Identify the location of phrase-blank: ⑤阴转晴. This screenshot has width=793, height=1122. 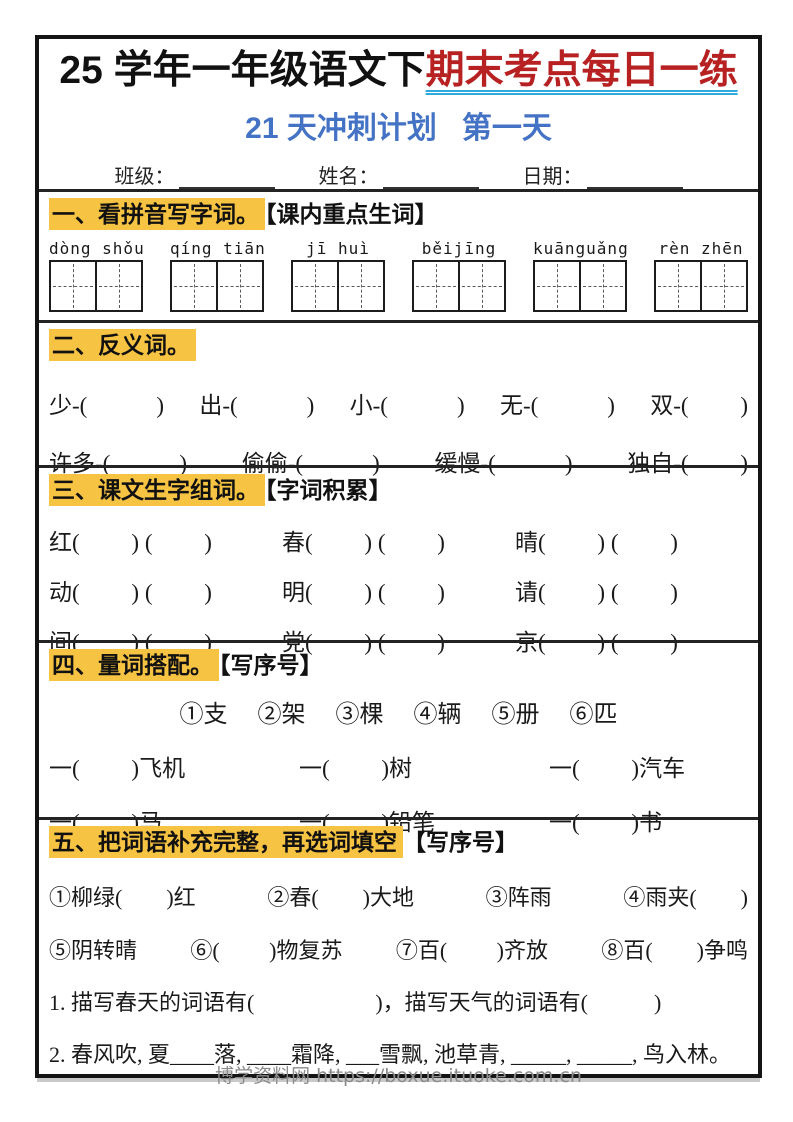
(93, 951).